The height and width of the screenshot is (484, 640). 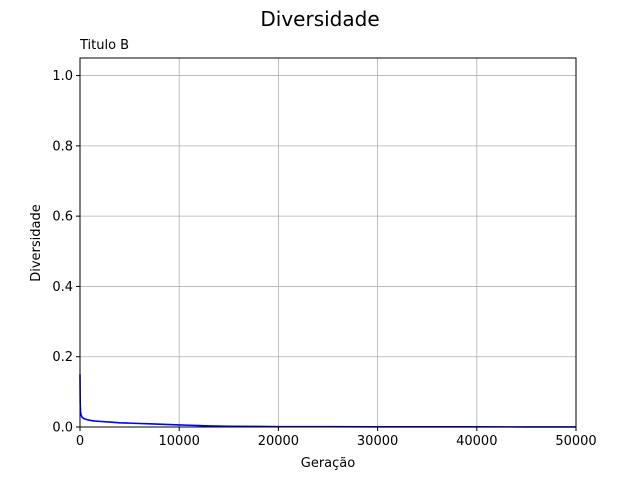 I want to click on y-tick-label: 1.0, so click(x=62, y=76).